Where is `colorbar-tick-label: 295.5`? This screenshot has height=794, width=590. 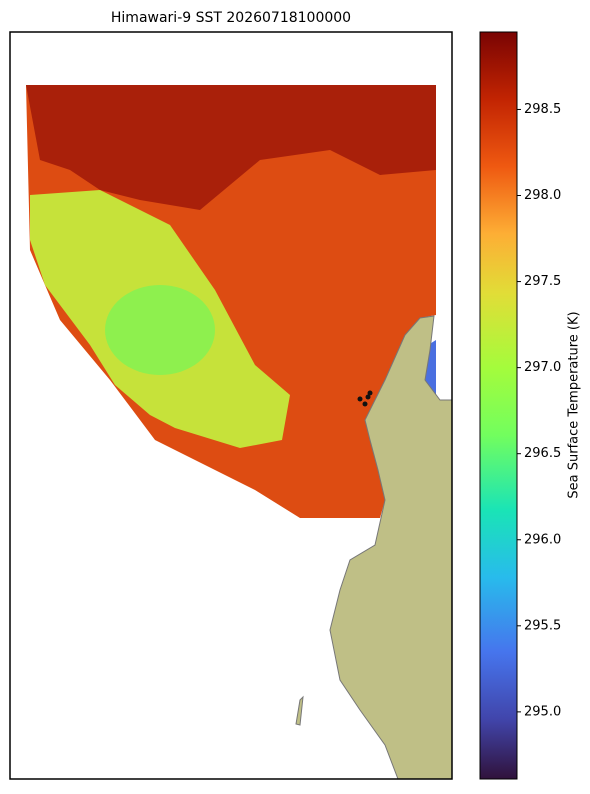 colorbar-tick-label: 295.5 is located at coordinates (542, 625).